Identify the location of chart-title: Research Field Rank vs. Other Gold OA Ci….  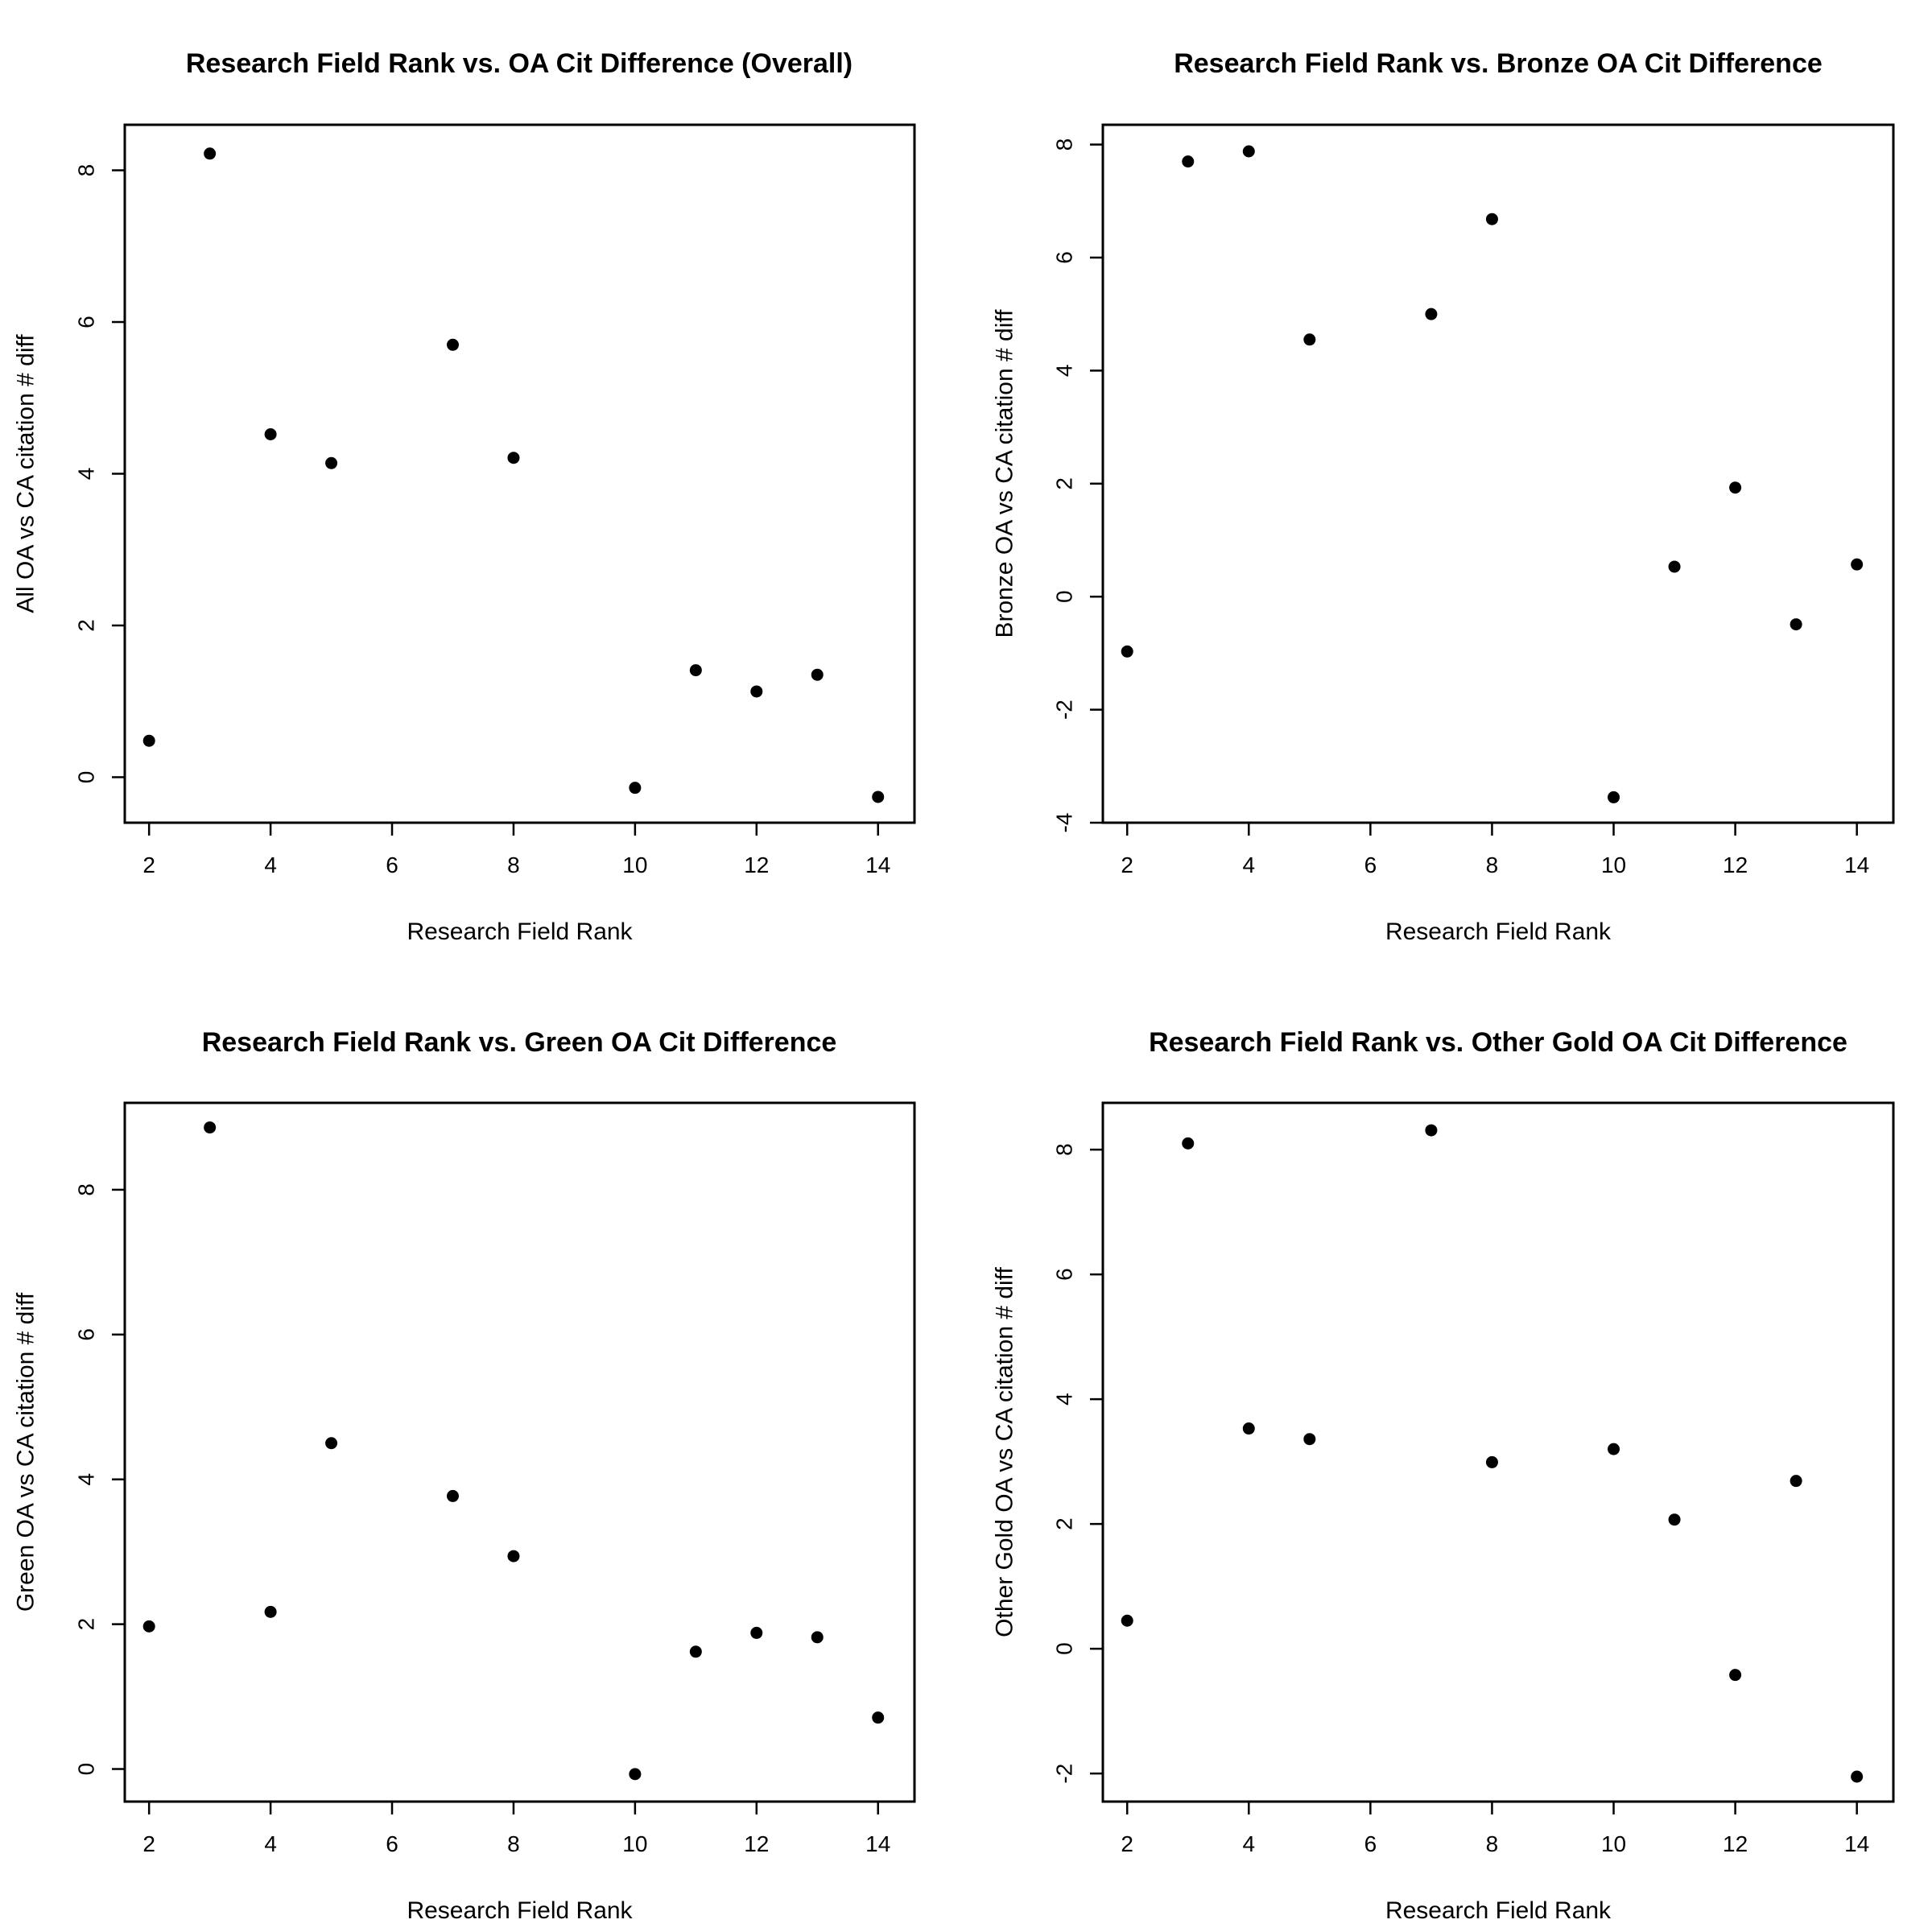
(1498, 1042).